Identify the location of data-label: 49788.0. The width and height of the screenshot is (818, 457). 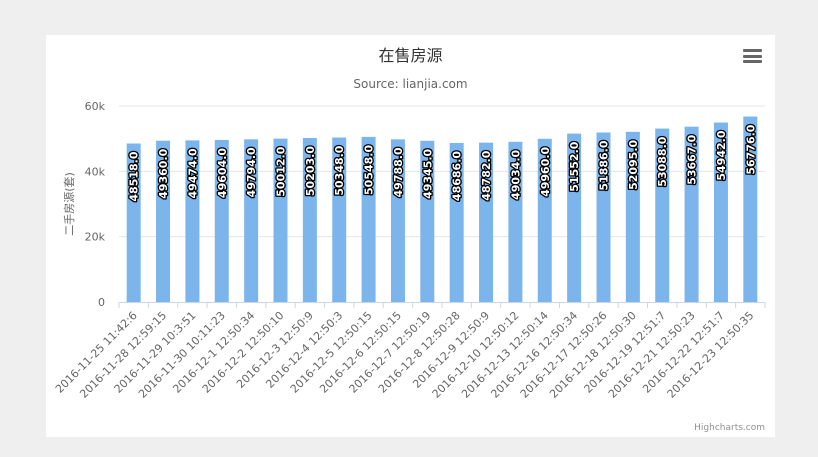
(398, 172).